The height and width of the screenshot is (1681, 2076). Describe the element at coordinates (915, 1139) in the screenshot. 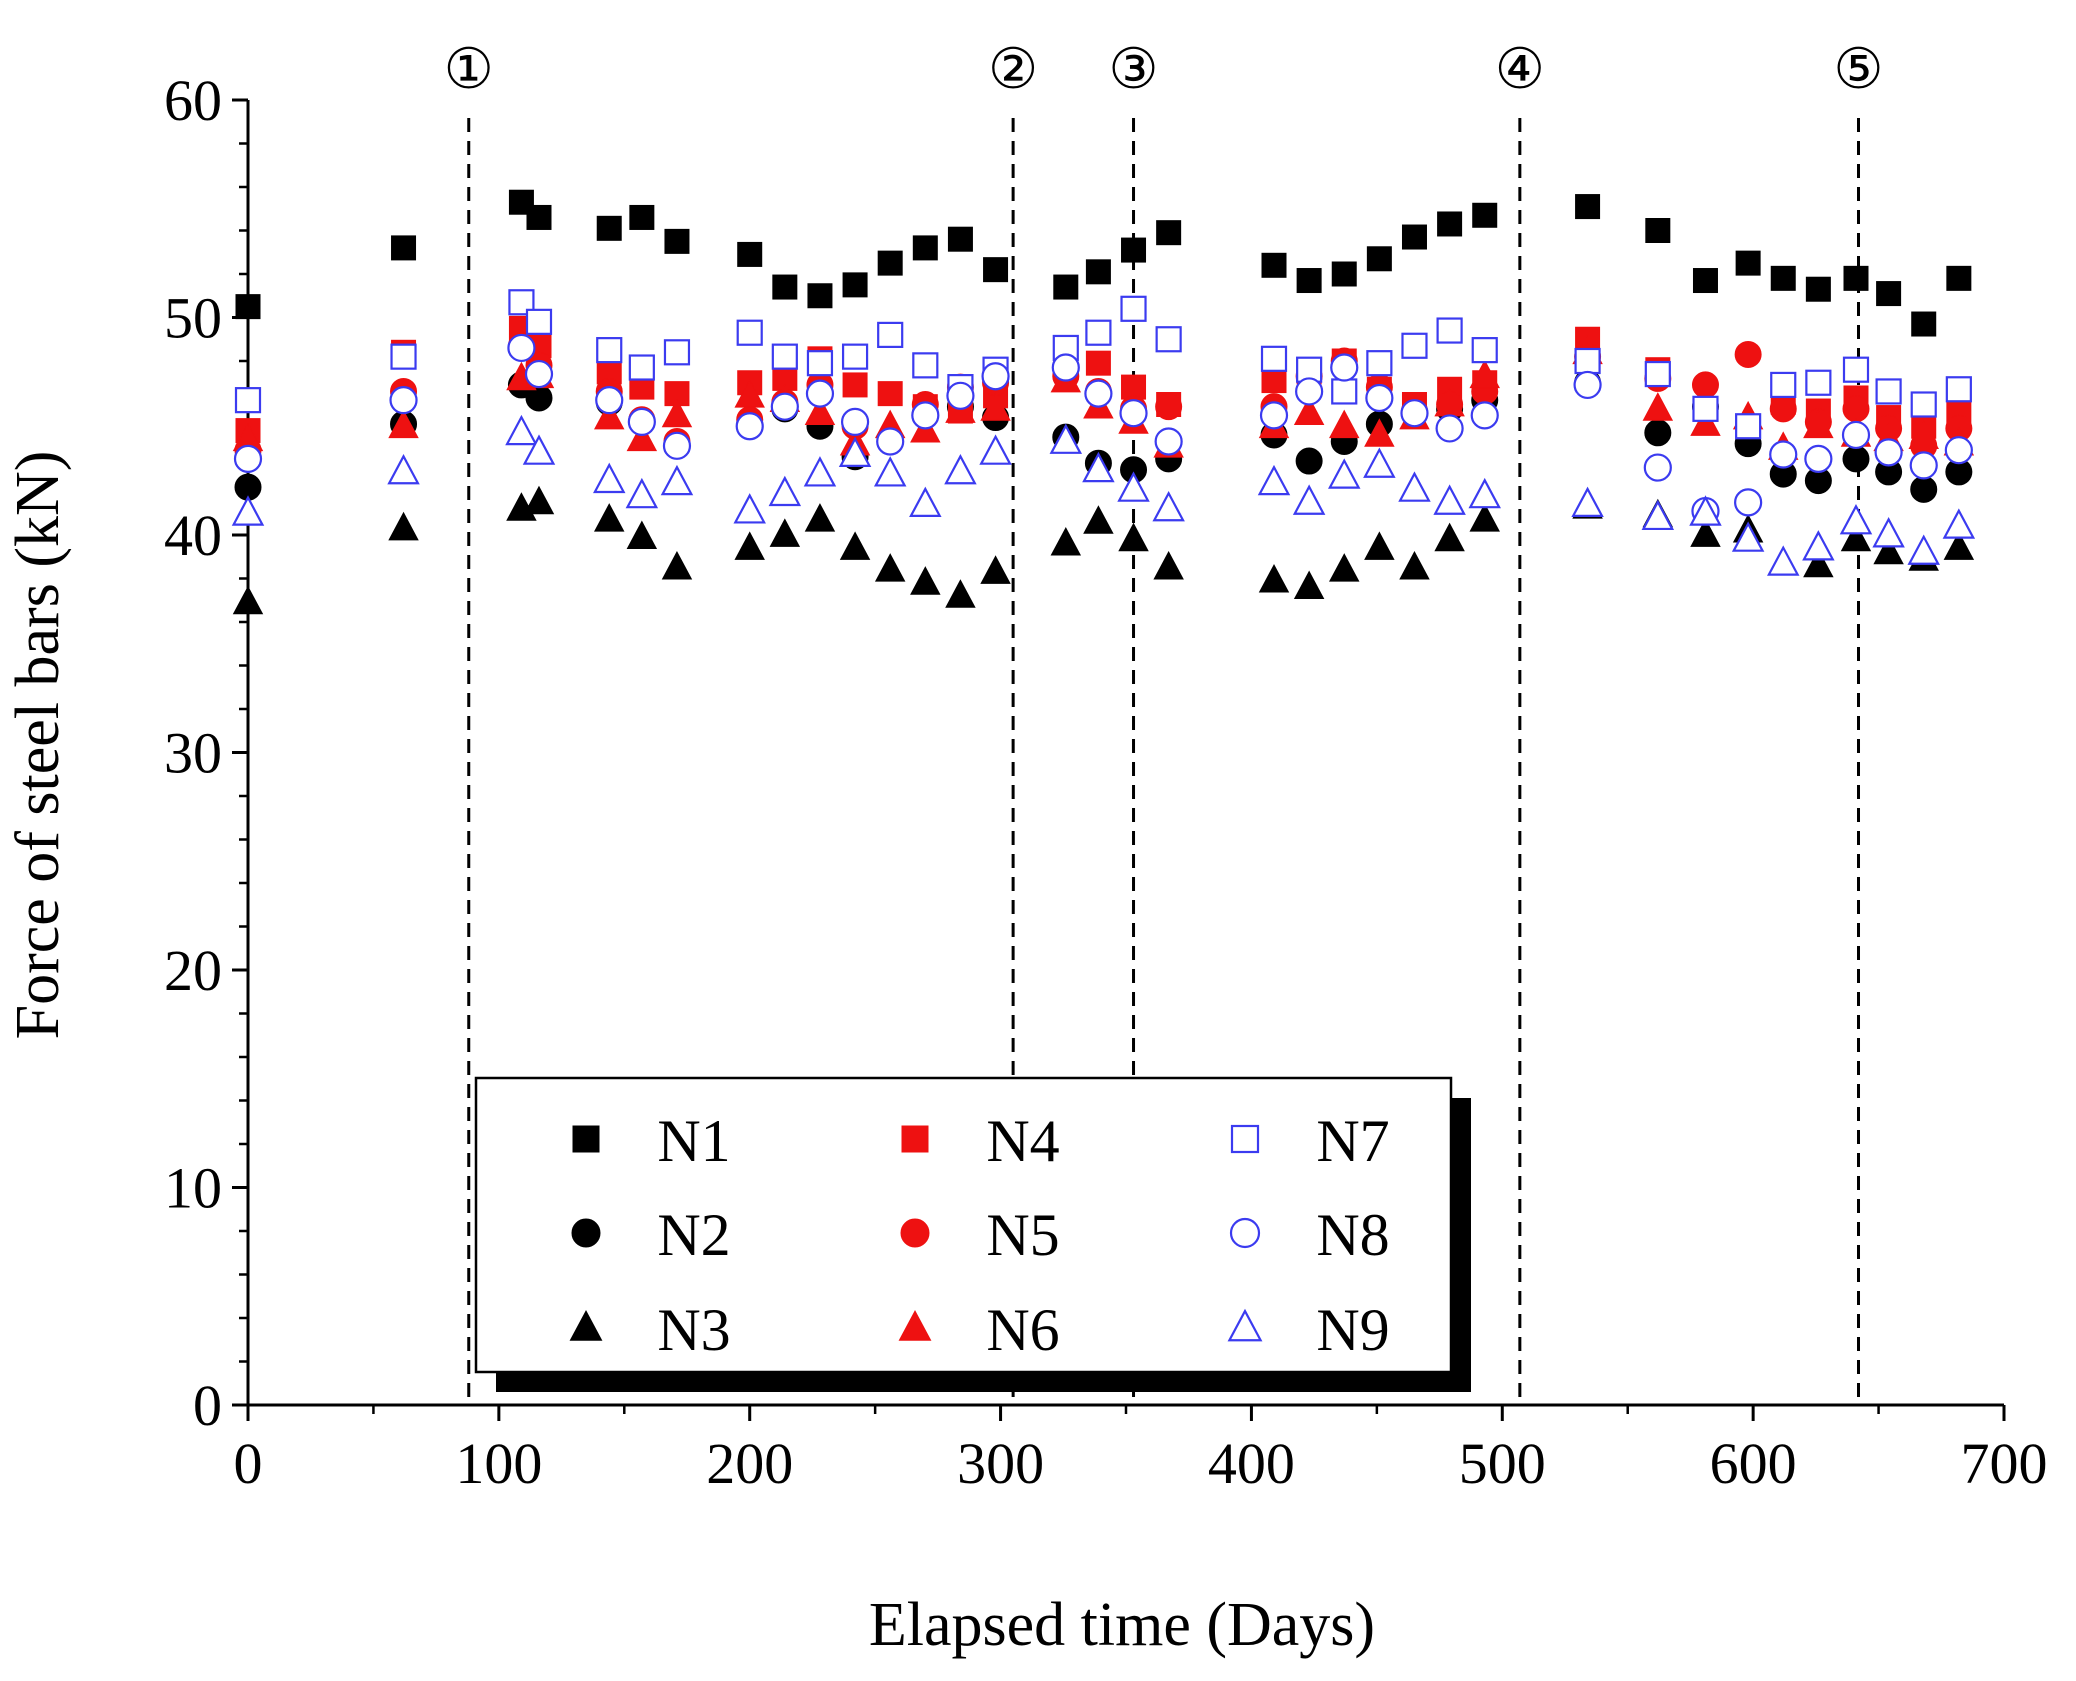

I see `legend-marker-n4` at that location.